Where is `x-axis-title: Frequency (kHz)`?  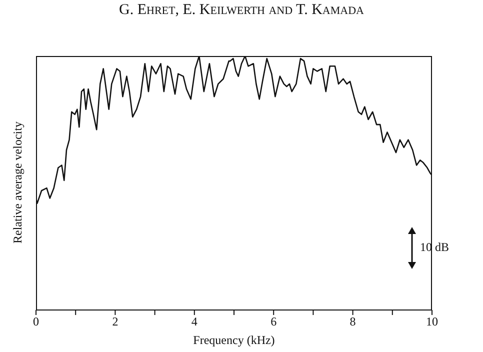 x-axis-title: Frequency (kHz) is located at coordinates (234, 340).